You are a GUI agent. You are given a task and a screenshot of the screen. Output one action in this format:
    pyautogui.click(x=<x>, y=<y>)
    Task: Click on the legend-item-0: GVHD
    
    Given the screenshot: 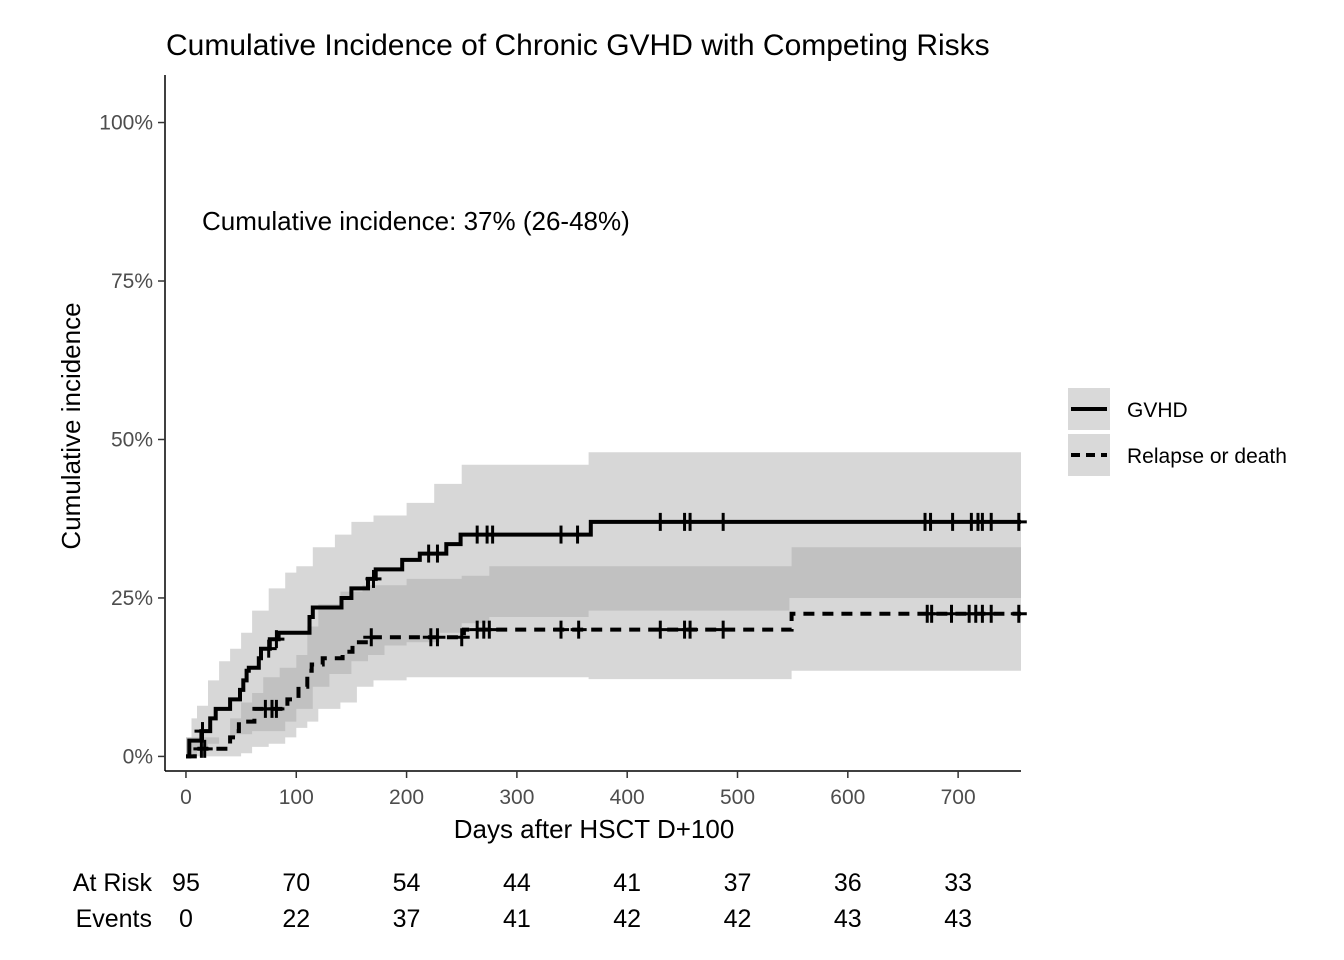 What is the action you would take?
    pyautogui.click(x=1128, y=409)
    